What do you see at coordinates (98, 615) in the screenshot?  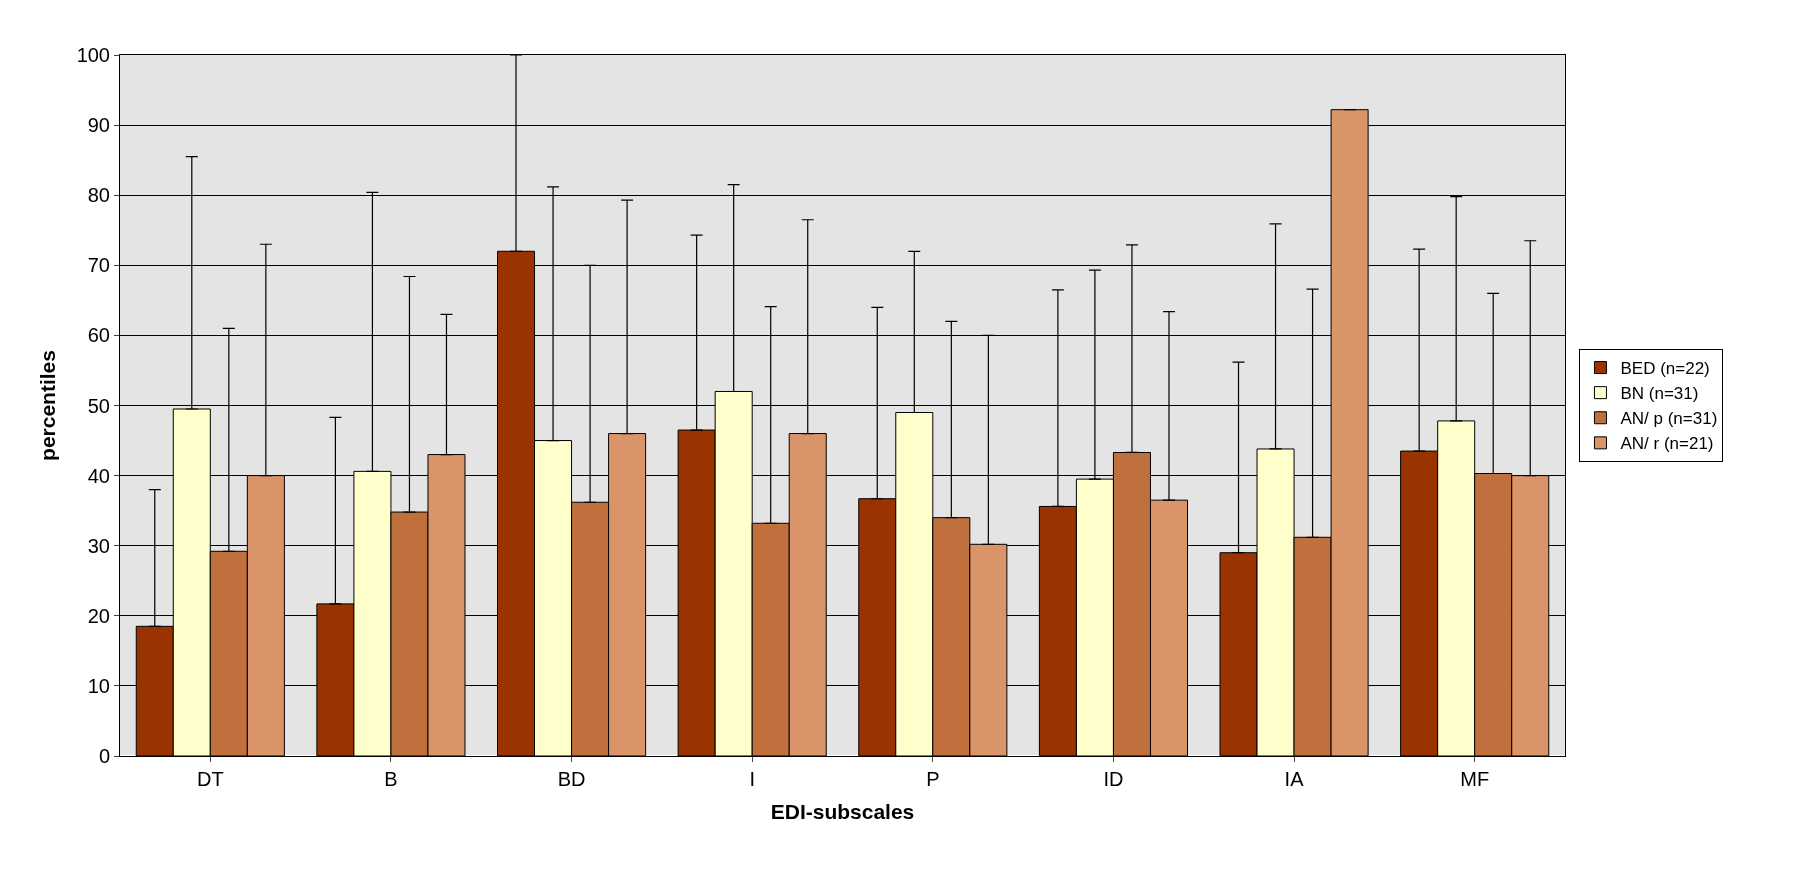 I see `y-tick-label: 20` at bounding box center [98, 615].